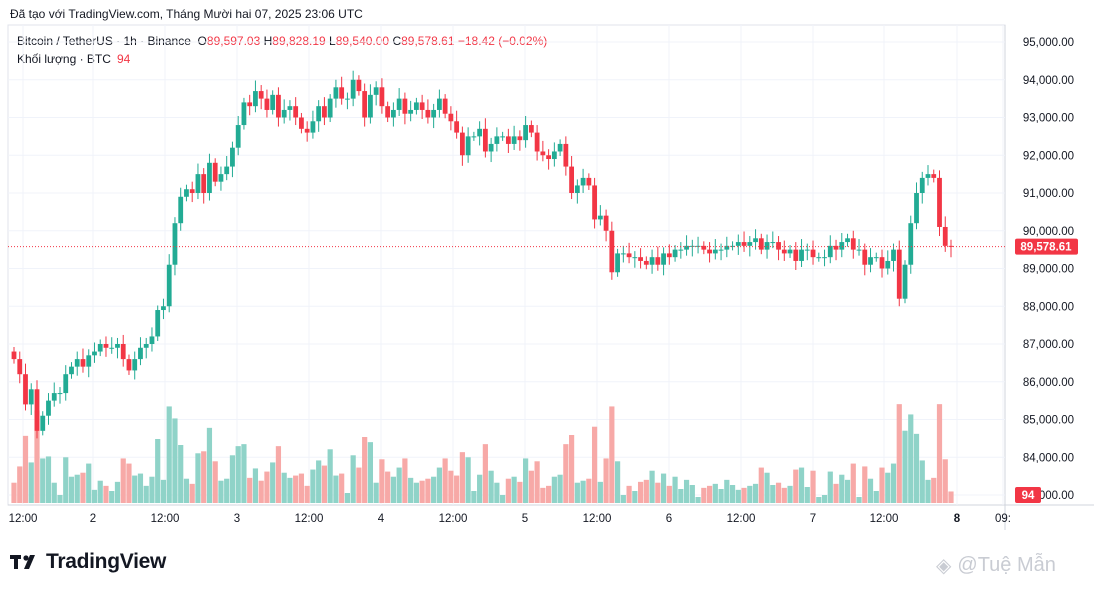 This screenshot has height=592, width=1094. Describe the element at coordinates (428, 41) in the screenshot. I see `close-value: 89,578.61` at that location.